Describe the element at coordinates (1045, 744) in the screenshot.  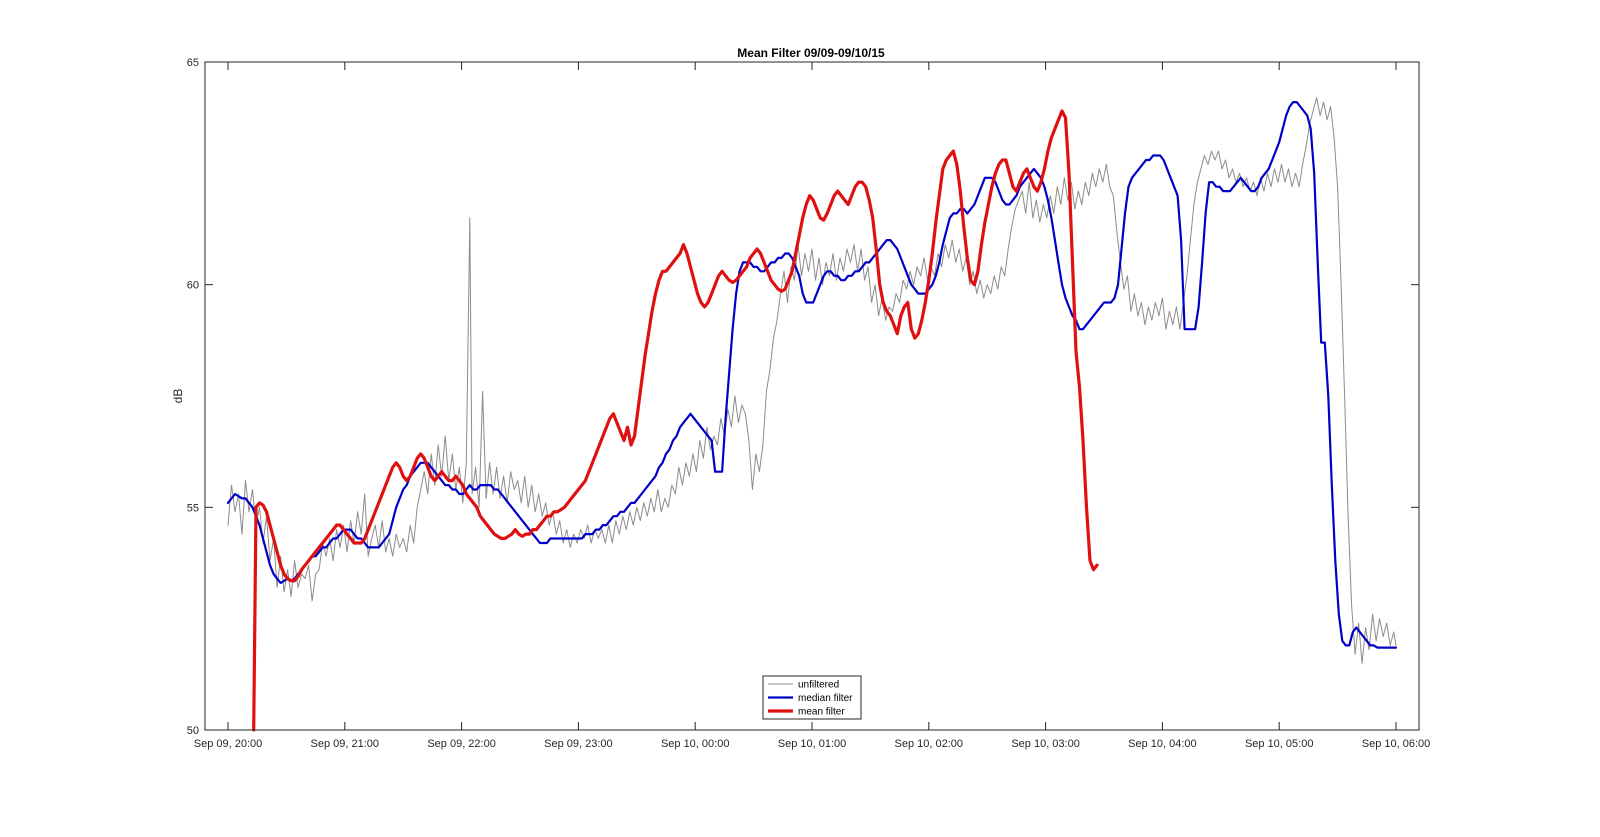
I see `x-tick-label: Sep 10, 03:00` at that location.